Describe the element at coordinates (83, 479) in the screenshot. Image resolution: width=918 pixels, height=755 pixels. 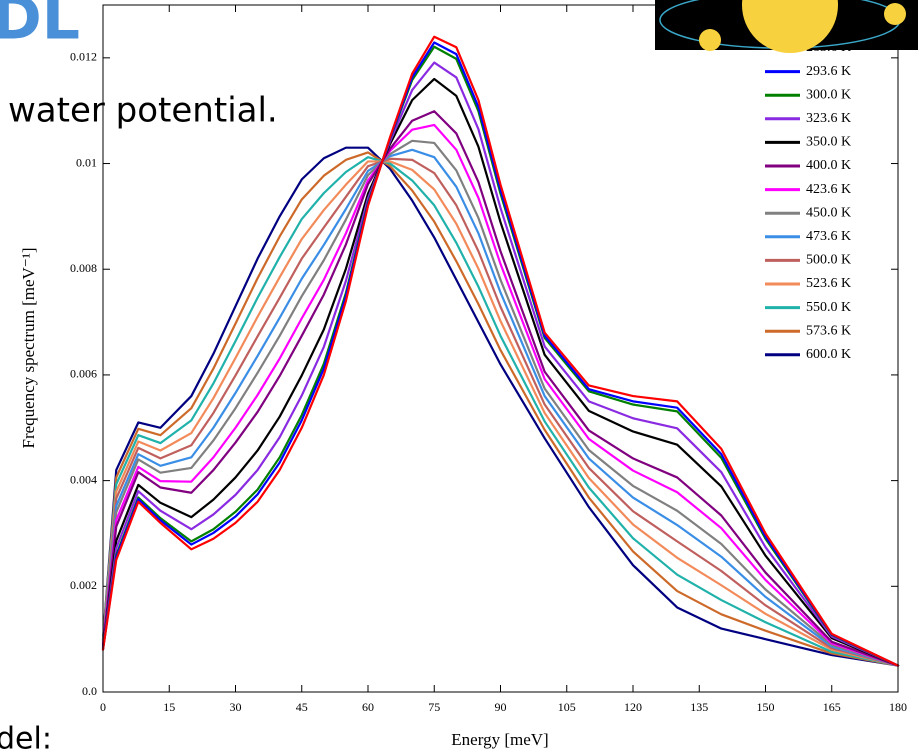
I see `y-tick-label: 0.004` at that location.